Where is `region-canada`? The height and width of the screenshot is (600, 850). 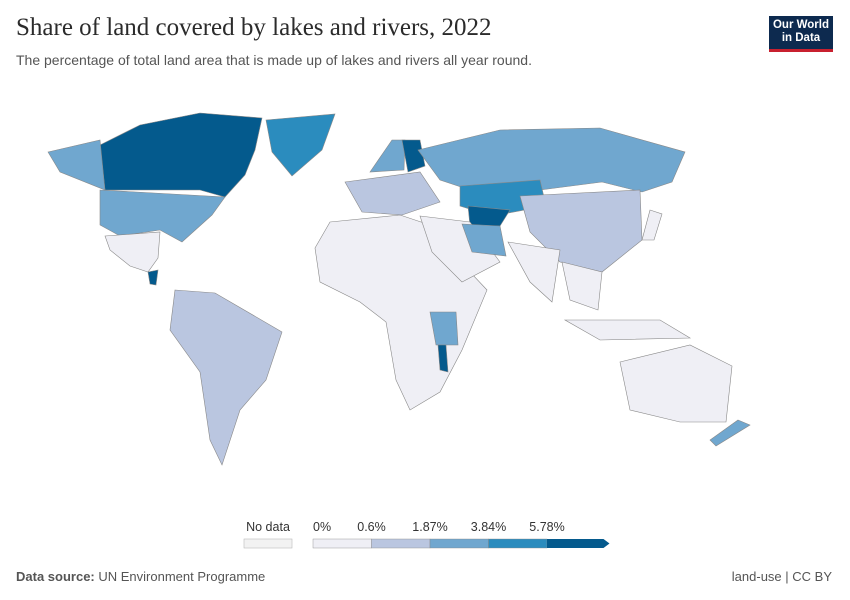 region-canada is located at coordinates (181, 155).